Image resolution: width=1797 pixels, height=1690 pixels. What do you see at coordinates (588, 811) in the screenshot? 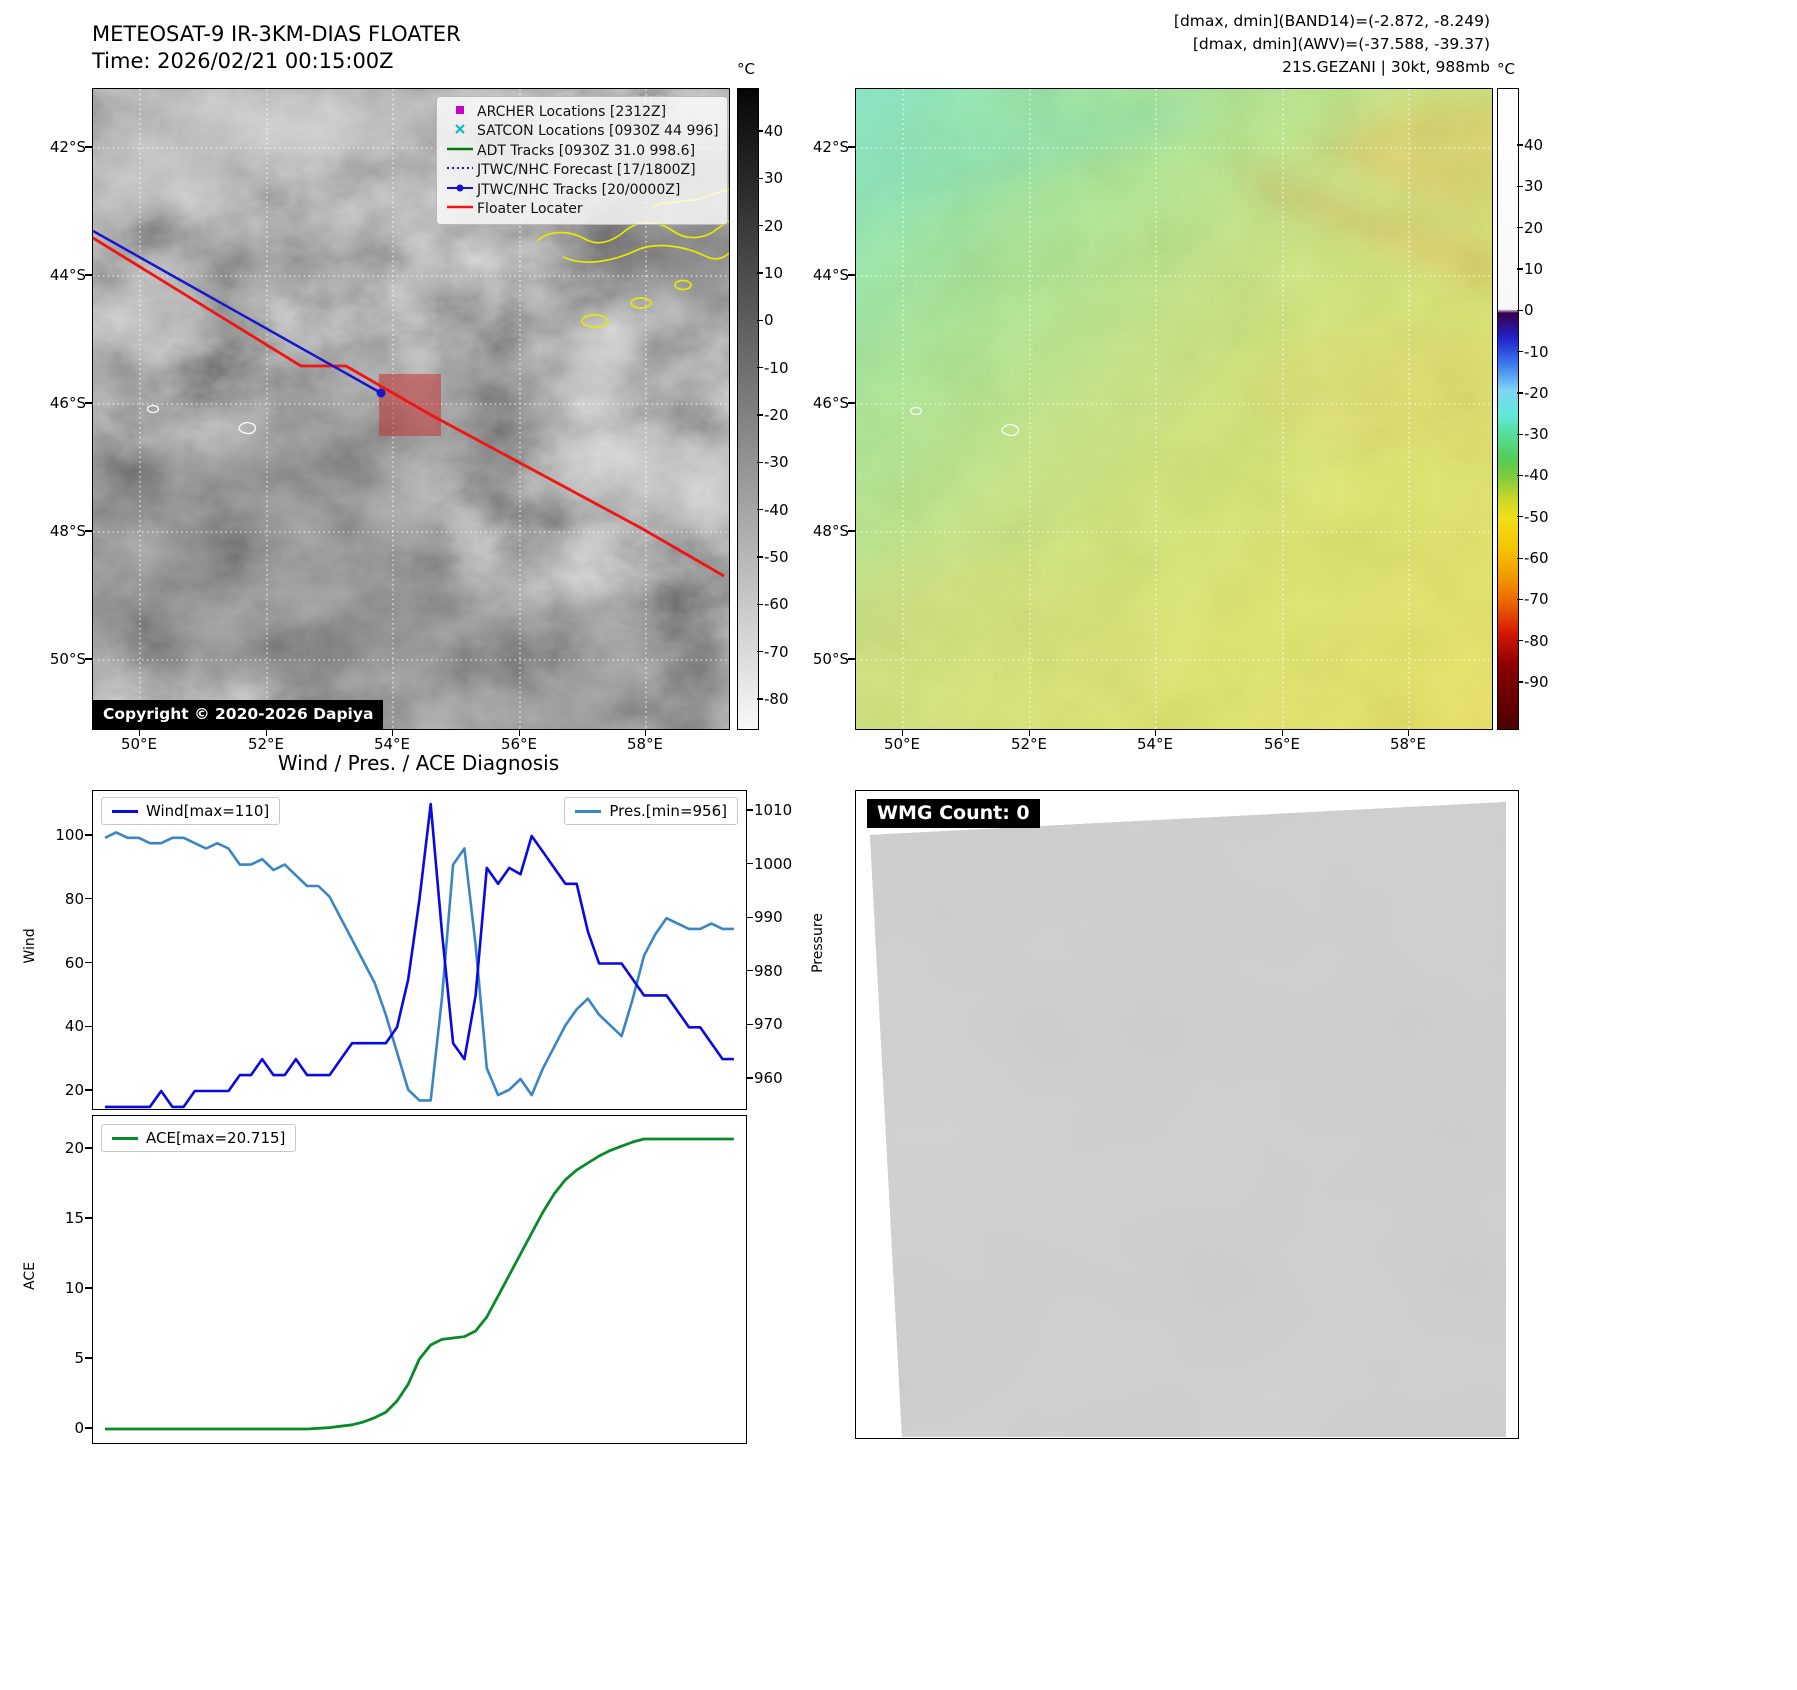
I see `pres-legend-swatch` at bounding box center [588, 811].